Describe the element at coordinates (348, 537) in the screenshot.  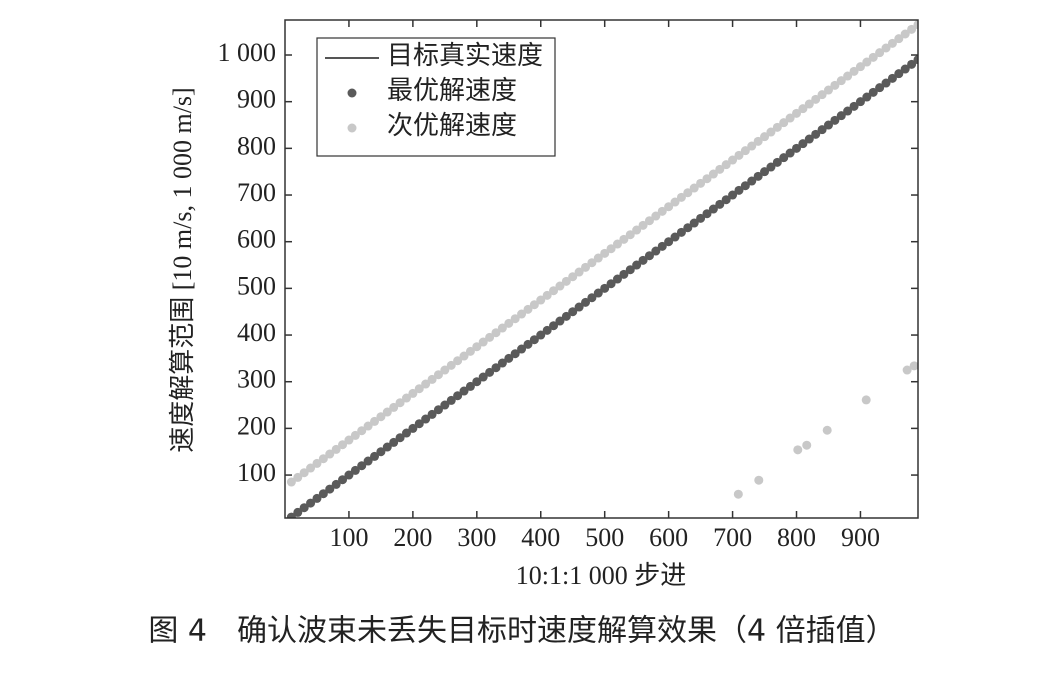
I see `x-tick-label: 100` at that location.